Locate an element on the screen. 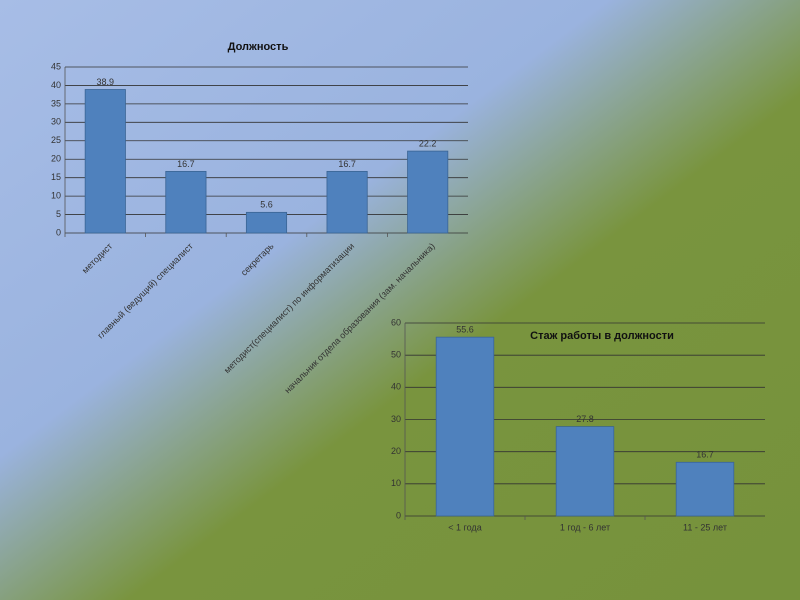 The image size is (800, 600). y-tick-label: 60 is located at coordinates (396, 322).